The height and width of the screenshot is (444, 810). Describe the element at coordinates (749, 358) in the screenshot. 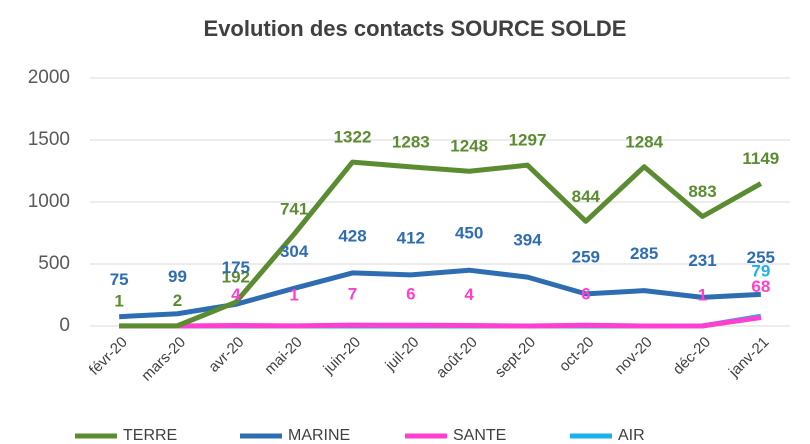

I see `x-tick-label: janv-21` at that location.